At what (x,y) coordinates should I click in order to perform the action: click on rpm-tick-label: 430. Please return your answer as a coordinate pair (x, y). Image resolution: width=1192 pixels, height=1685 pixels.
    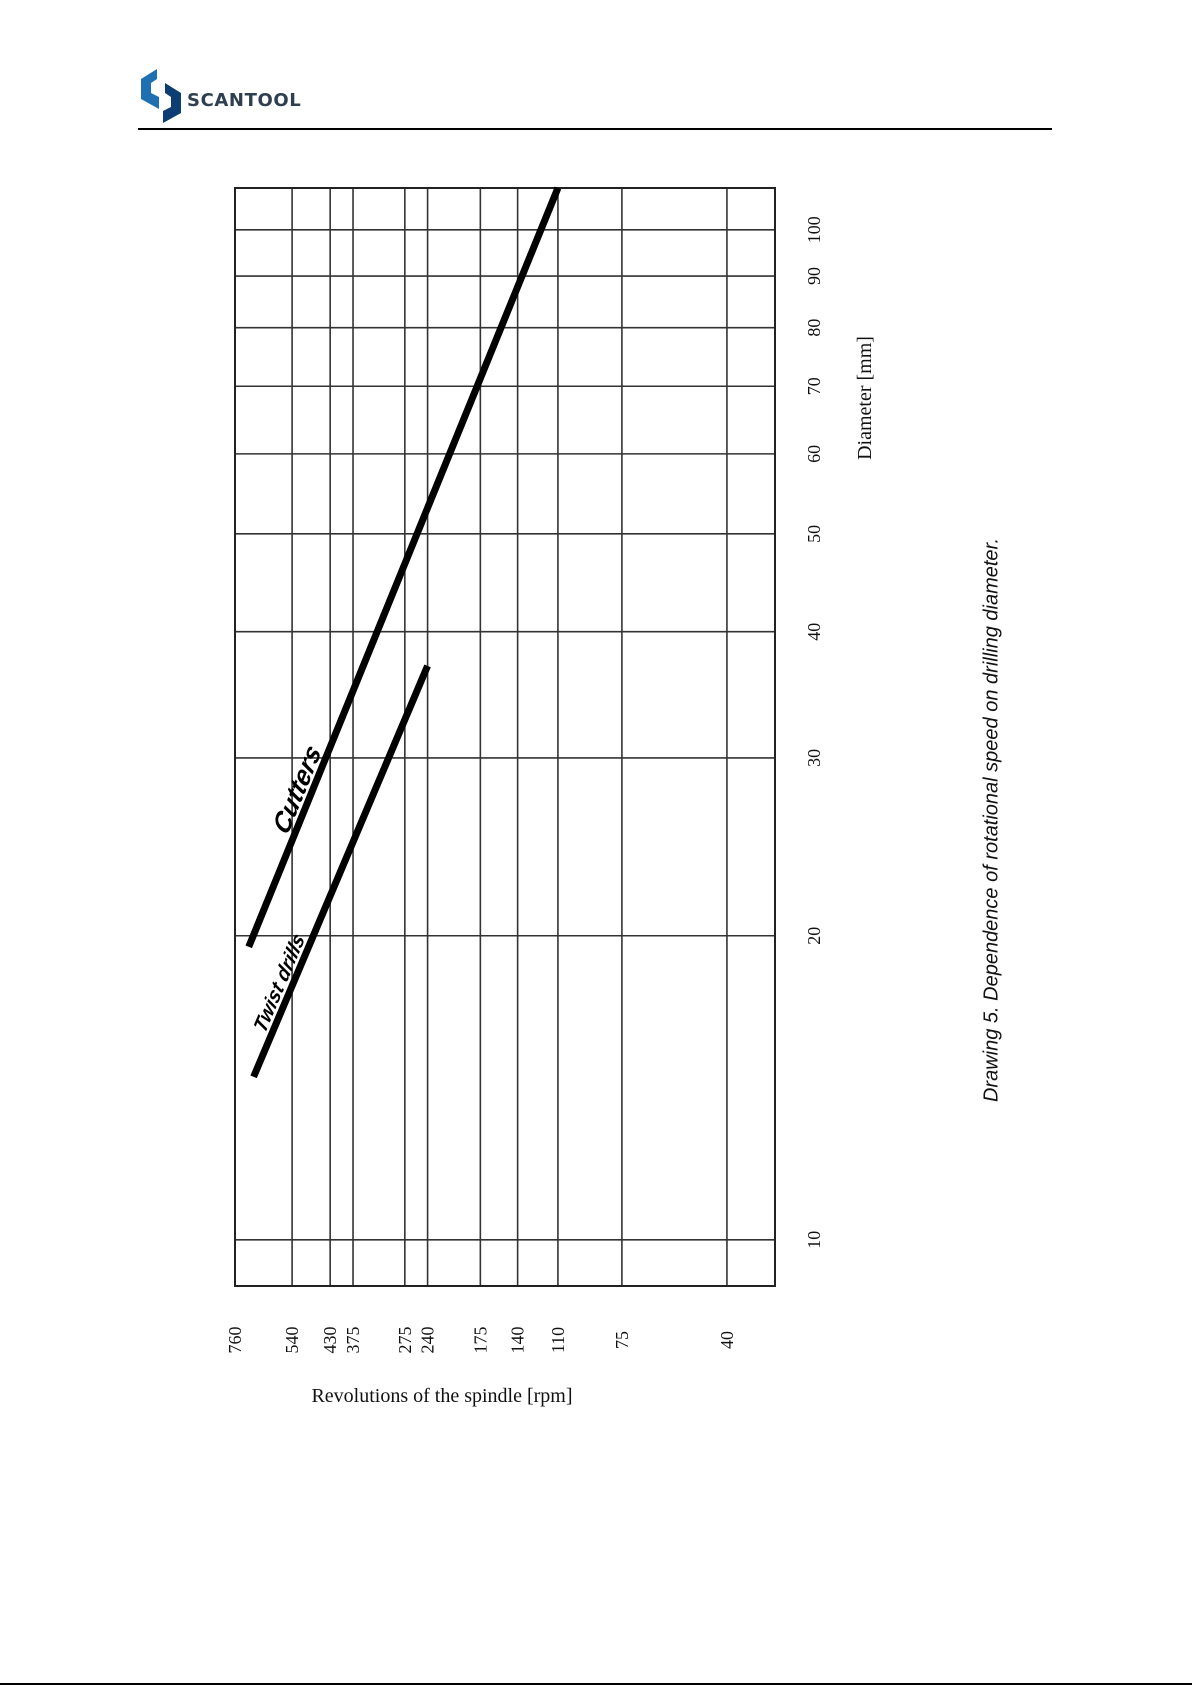
    Looking at the image, I should click on (330, 1340).